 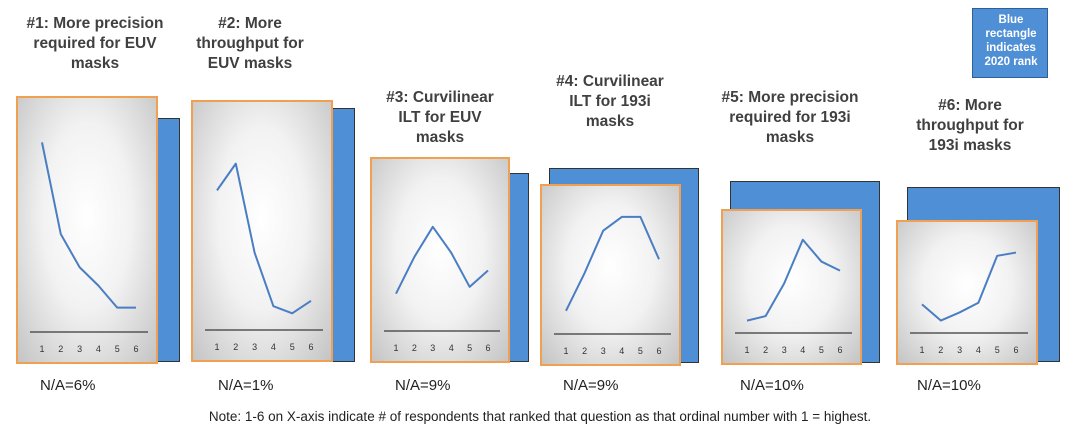 What do you see at coordinates (772, 385) in the screenshot?
I see `chart-5-na-label: N/A=10%` at bounding box center [772, 385].